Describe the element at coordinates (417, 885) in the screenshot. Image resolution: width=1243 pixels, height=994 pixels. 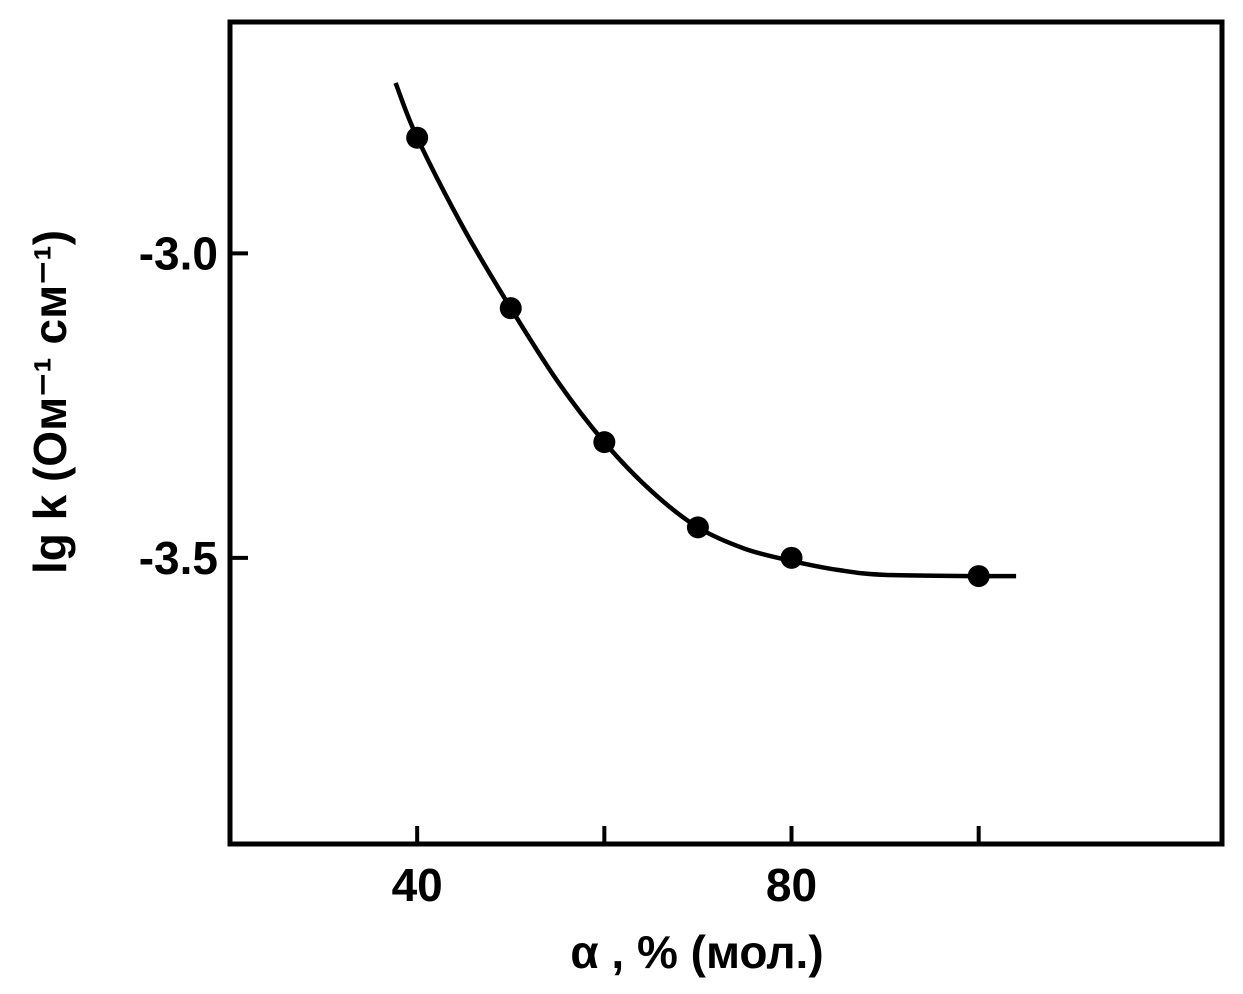
I see `x-tick-label: 40` at that location.